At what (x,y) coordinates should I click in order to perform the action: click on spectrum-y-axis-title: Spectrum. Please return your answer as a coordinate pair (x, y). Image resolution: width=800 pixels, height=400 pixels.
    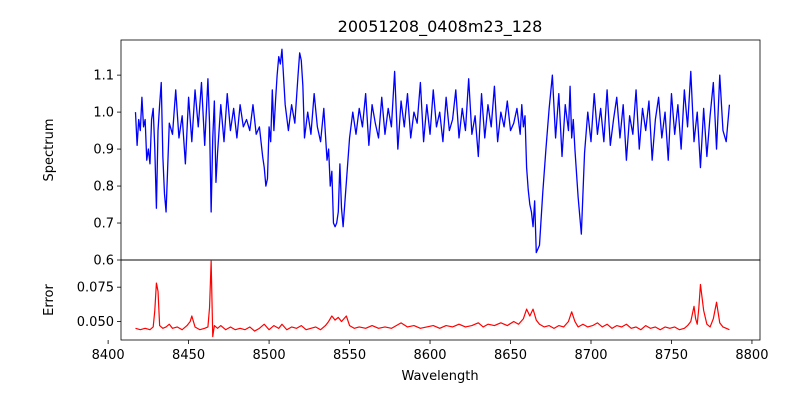
    Looking at the image, I should click on (49, 150).